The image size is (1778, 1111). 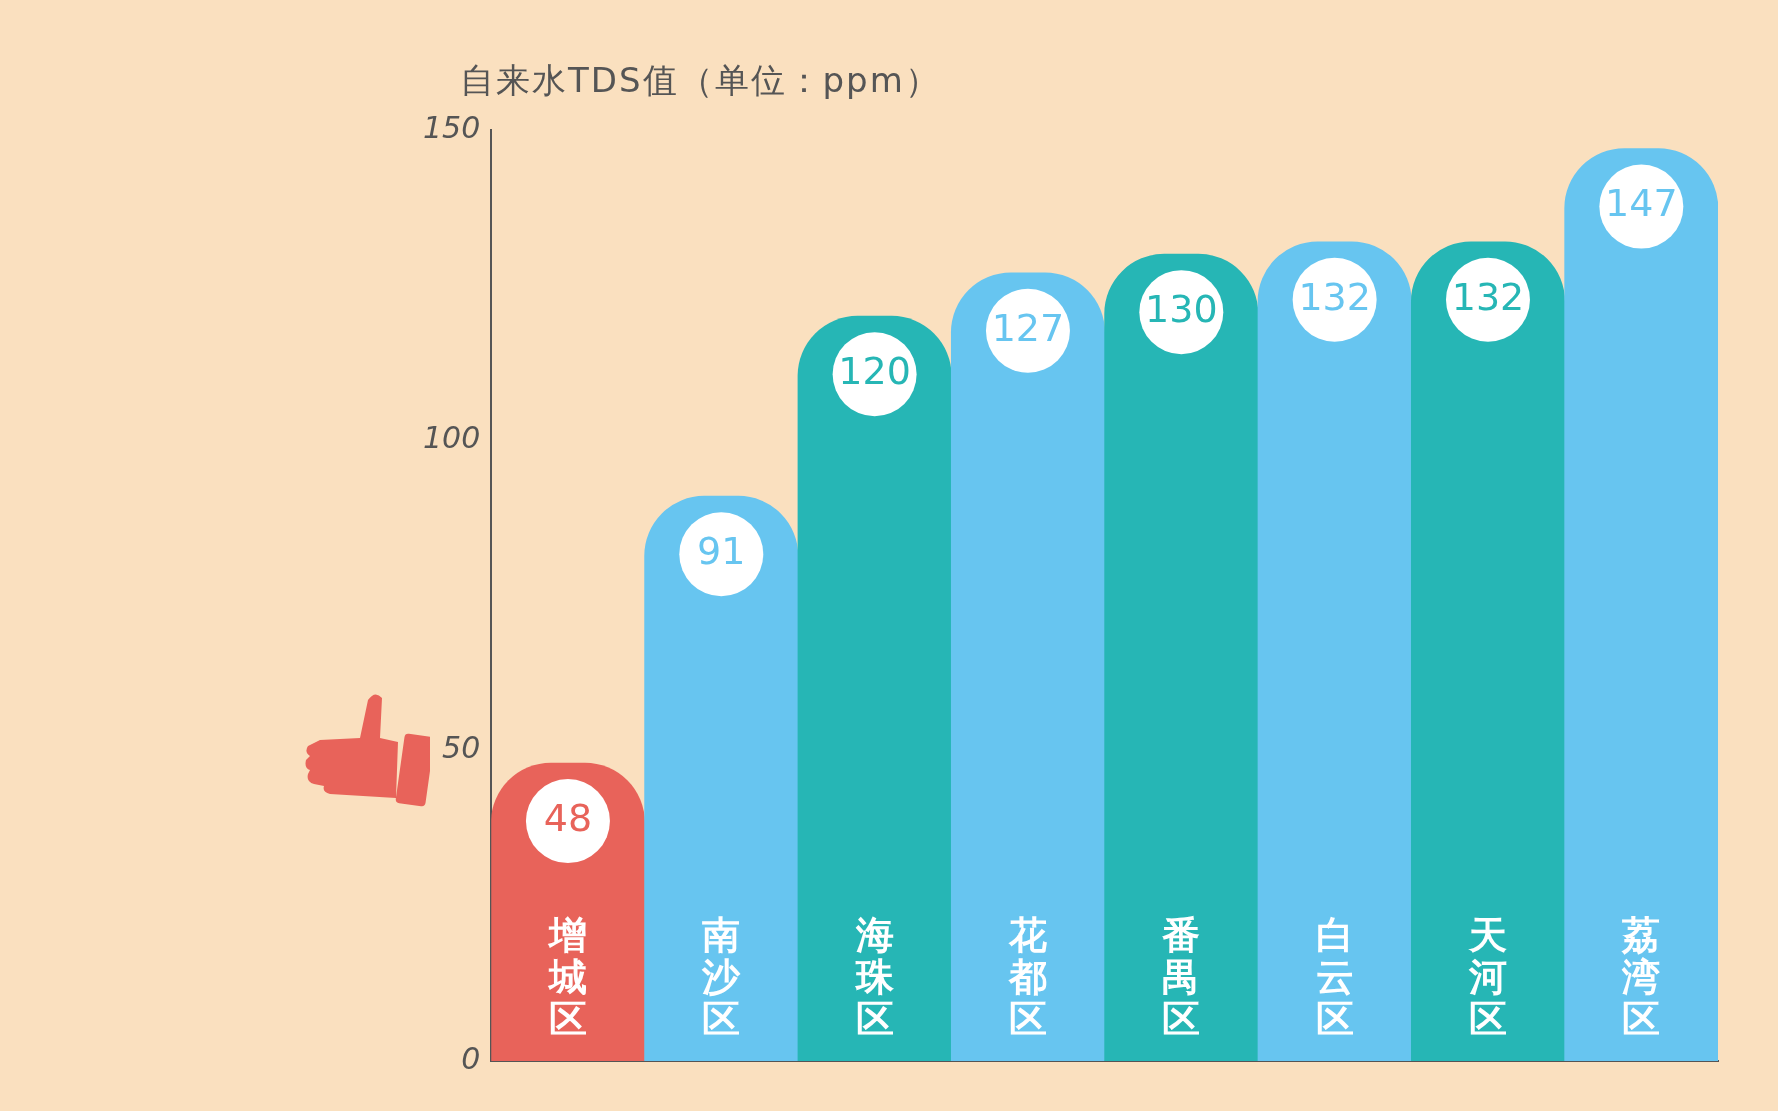 I want to click on x-tick-label: 海珠区, so click(x=874, y=976).